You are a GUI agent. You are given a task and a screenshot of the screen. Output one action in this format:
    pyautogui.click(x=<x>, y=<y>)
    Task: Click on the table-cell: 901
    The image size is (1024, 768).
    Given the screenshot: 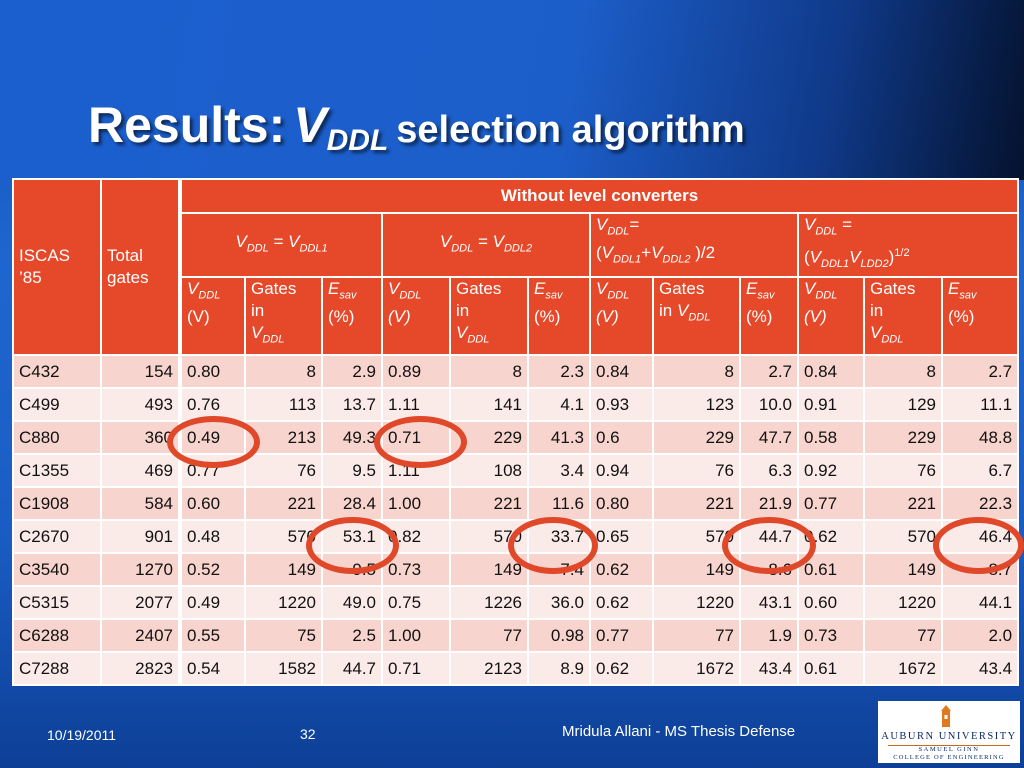 What is the action you would take?
    pyautogui.click(x=141, y=536)
    